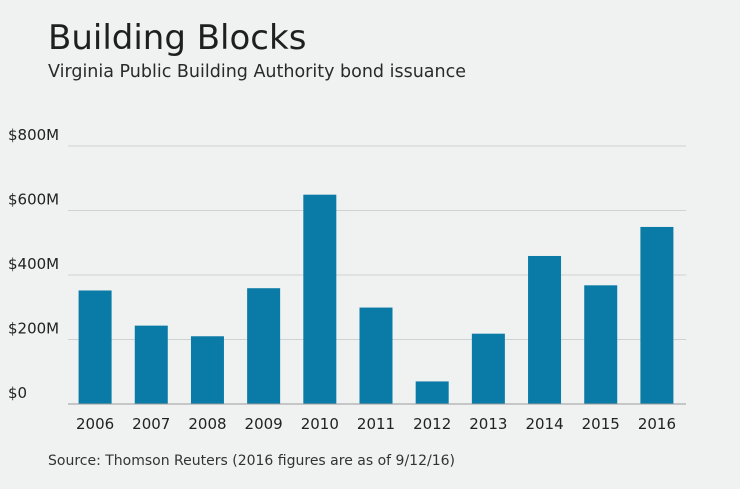 This screenshot has height=489, width=740. I want to click on y-tick-label: $0, so click(17, 393).